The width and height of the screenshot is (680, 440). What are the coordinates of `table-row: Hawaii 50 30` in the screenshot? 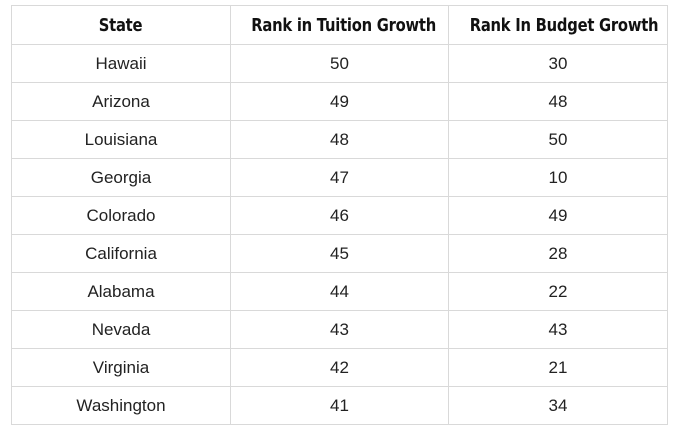 It's located at (339, 63).